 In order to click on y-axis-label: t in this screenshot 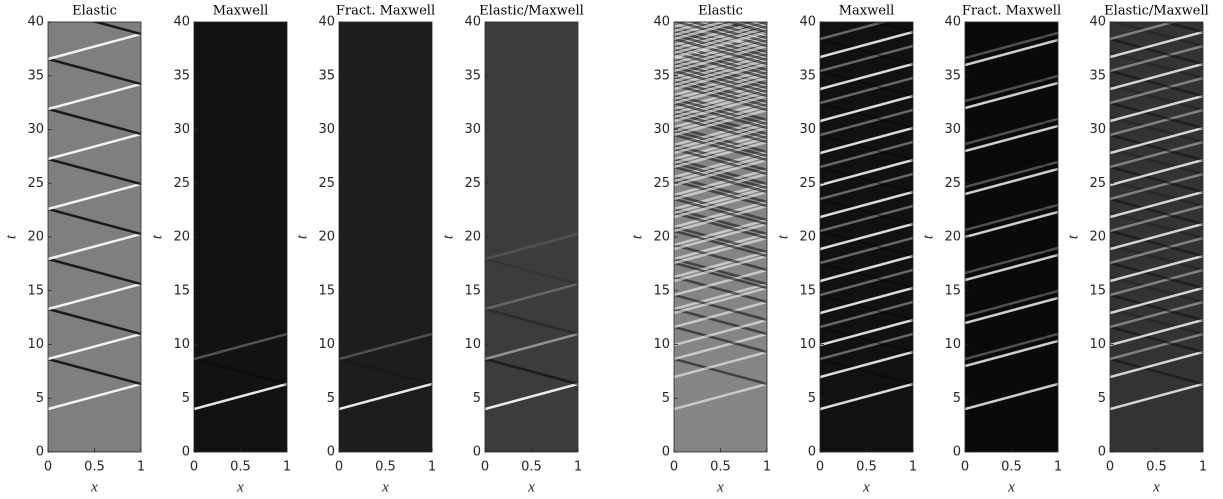, I will do `click(302, 236)`.